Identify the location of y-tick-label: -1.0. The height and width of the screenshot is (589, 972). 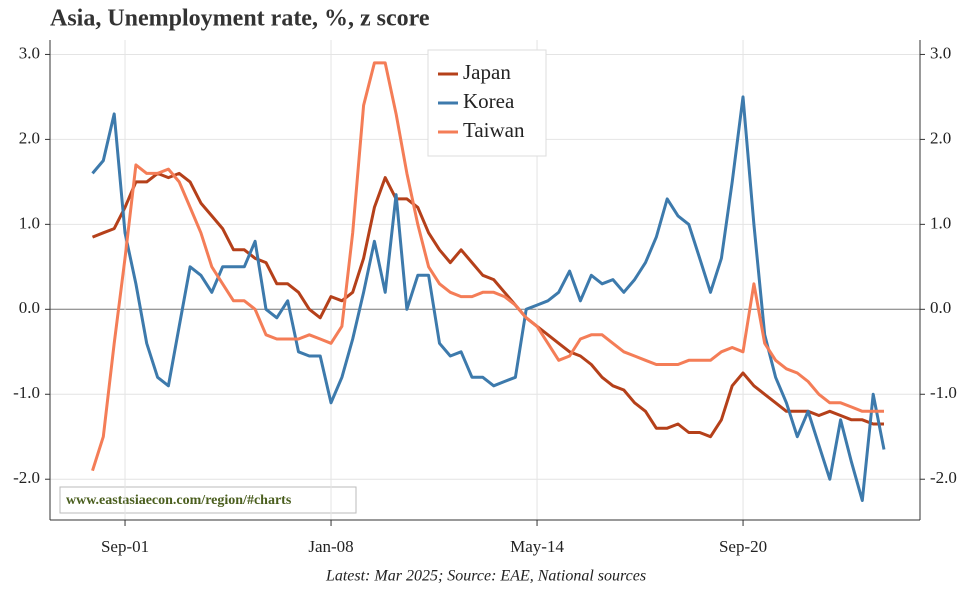
(26, 392).